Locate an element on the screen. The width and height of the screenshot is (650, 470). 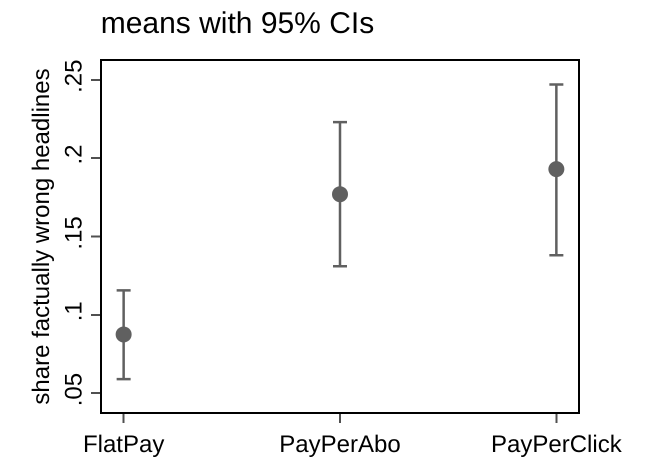
x-tick-label: FlatPay is located at coordinates (123, 444).